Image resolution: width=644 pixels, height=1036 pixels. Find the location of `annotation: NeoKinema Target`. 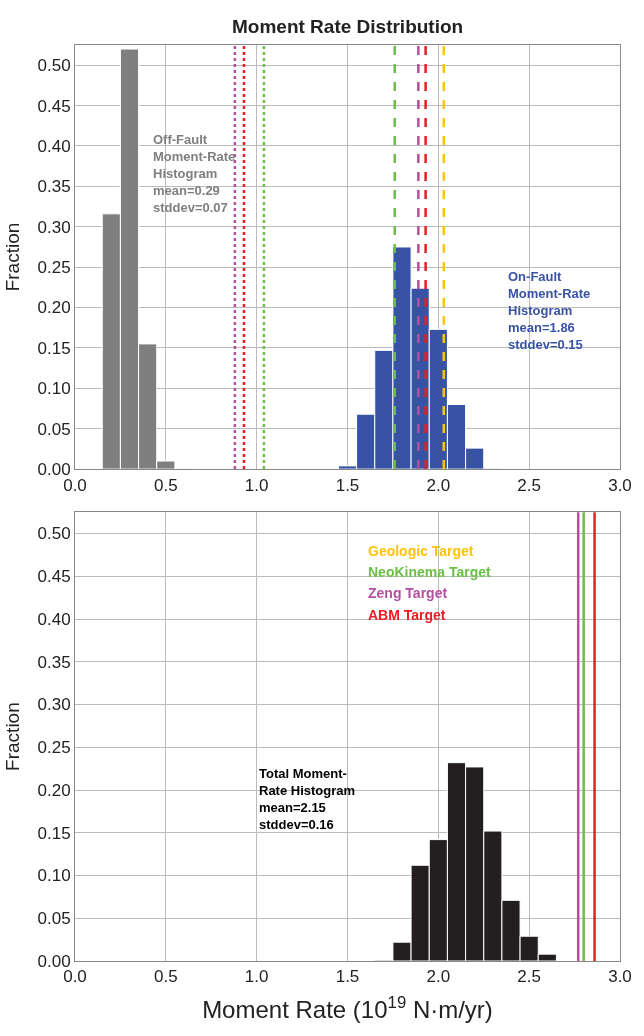

annotation: NeoKinema Target is located at coordinates (429, 572).